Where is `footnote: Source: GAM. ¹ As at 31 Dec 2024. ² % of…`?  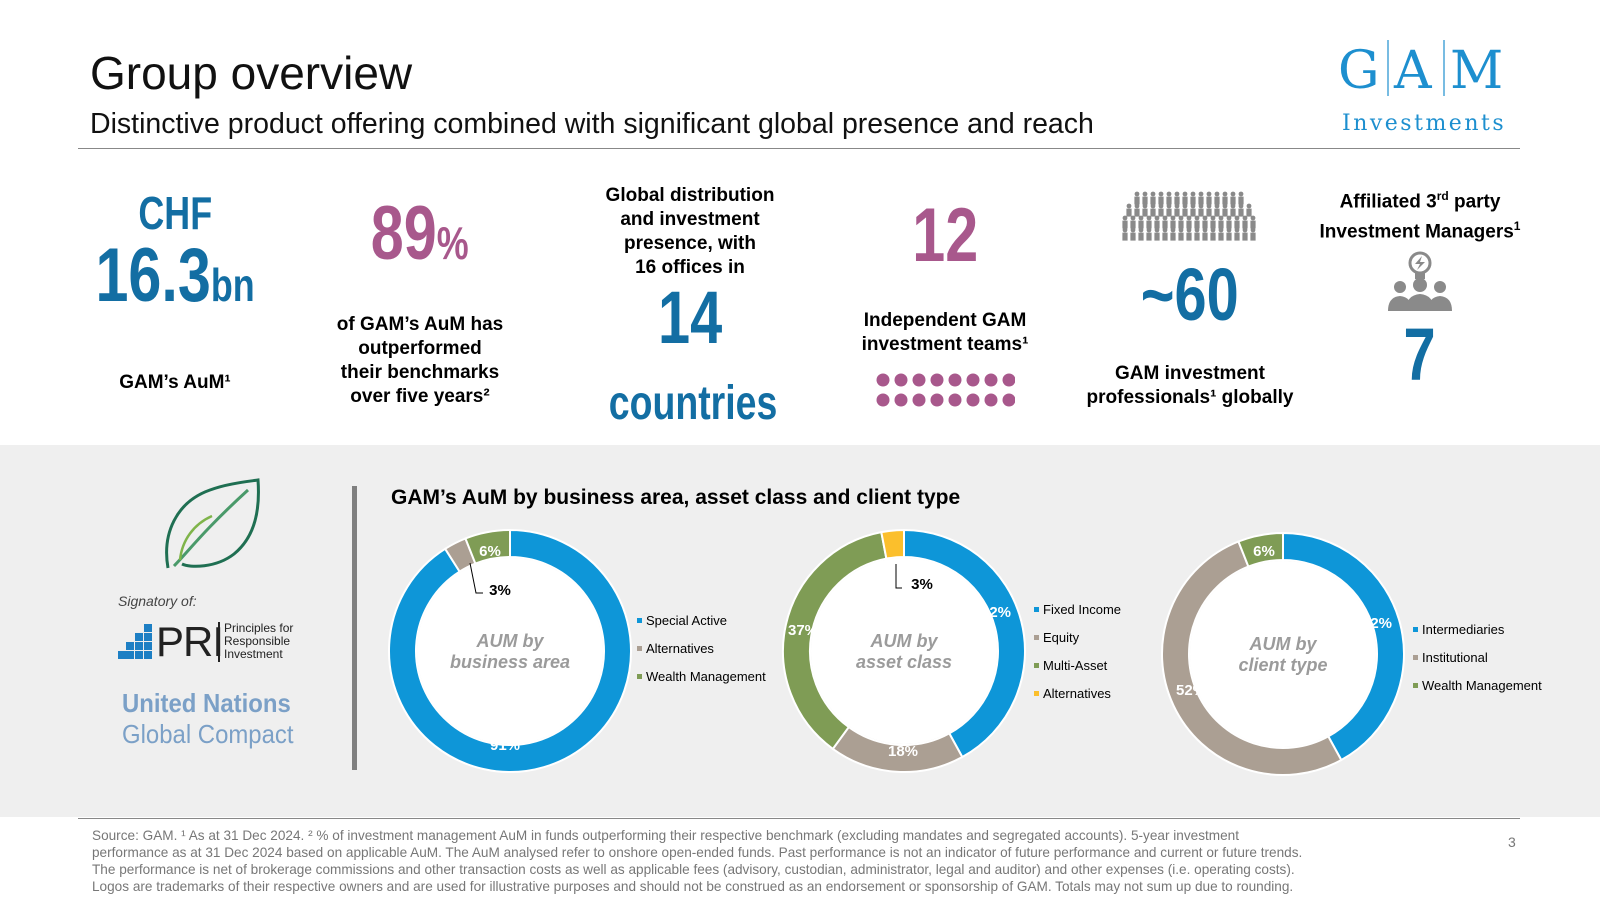 footnote: Source: GAM. ¹ As at 31 Dec 2024. ² % of… is located at coordinates (792, 861).